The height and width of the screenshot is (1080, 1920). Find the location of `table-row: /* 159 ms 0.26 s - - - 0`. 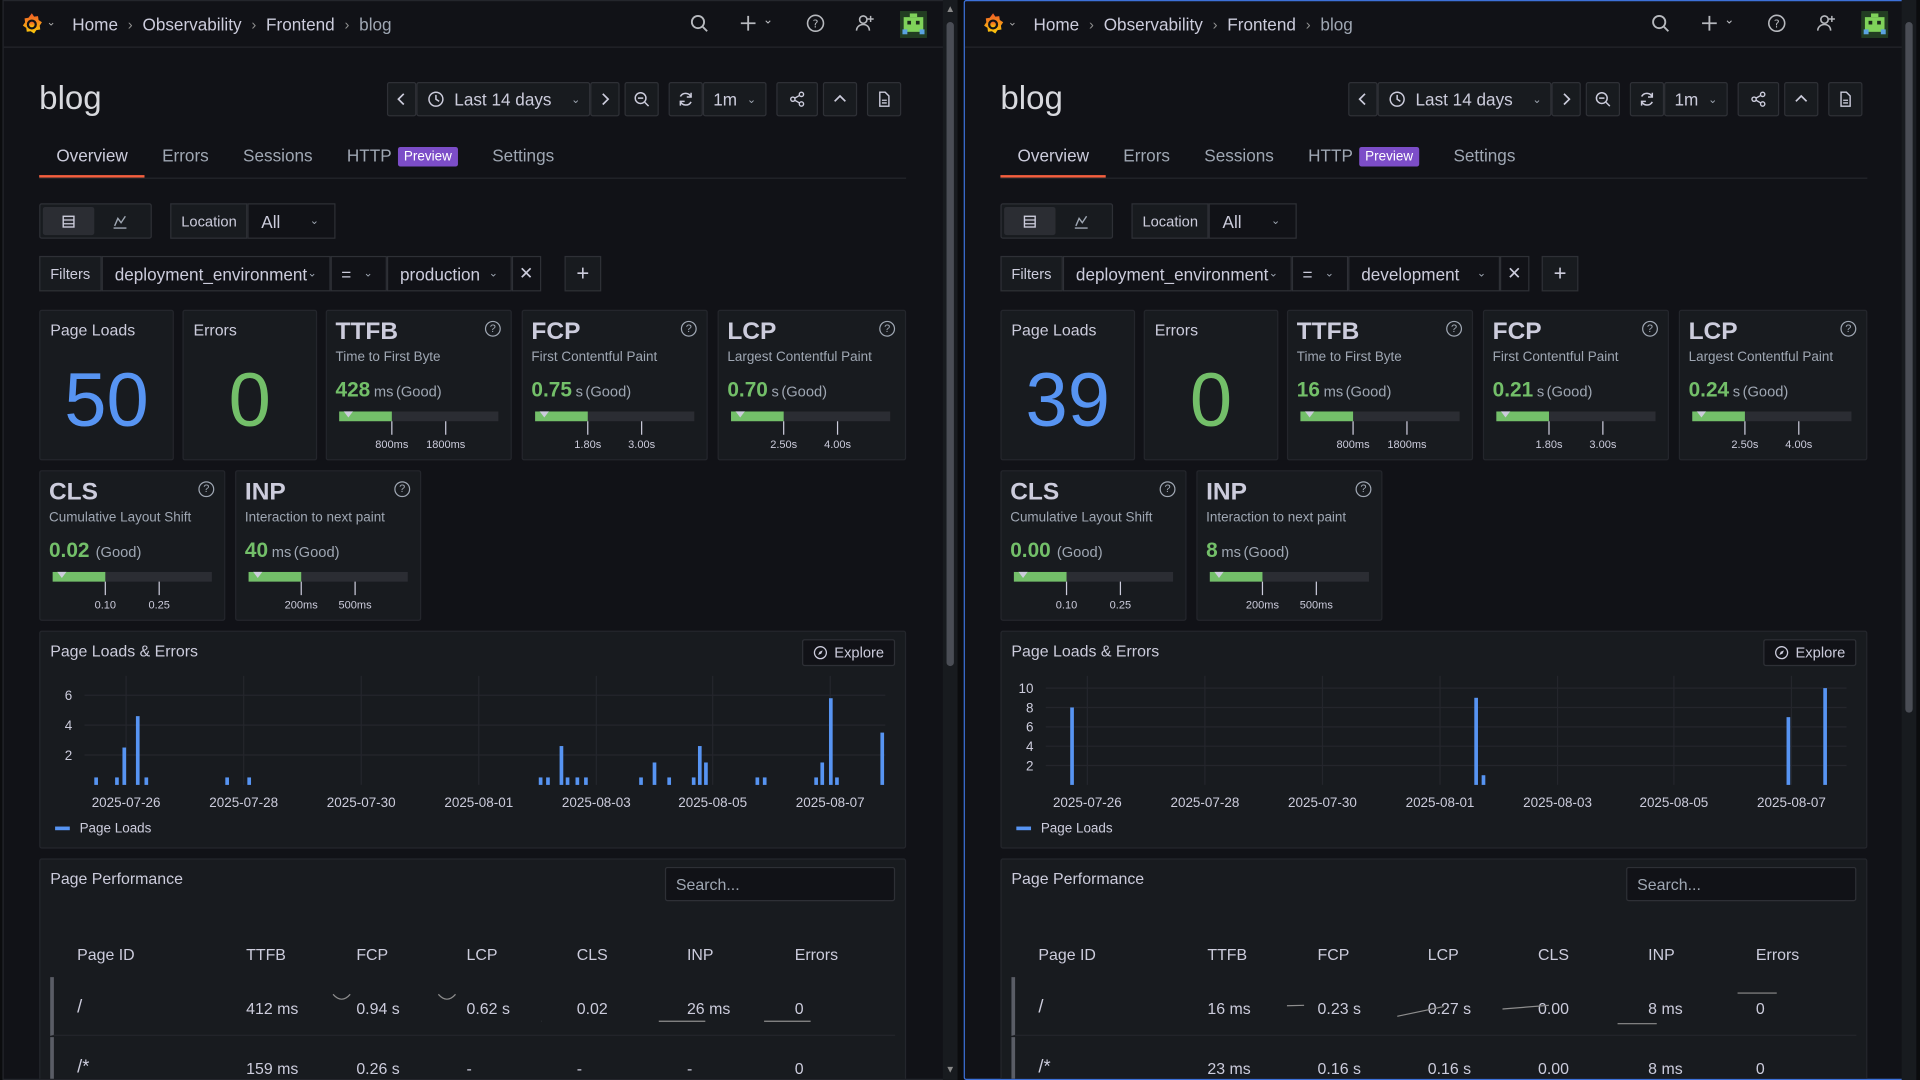

table-row: /* 159 ms 0.26 s - - - 0 is located at coordinates (472, 1058).